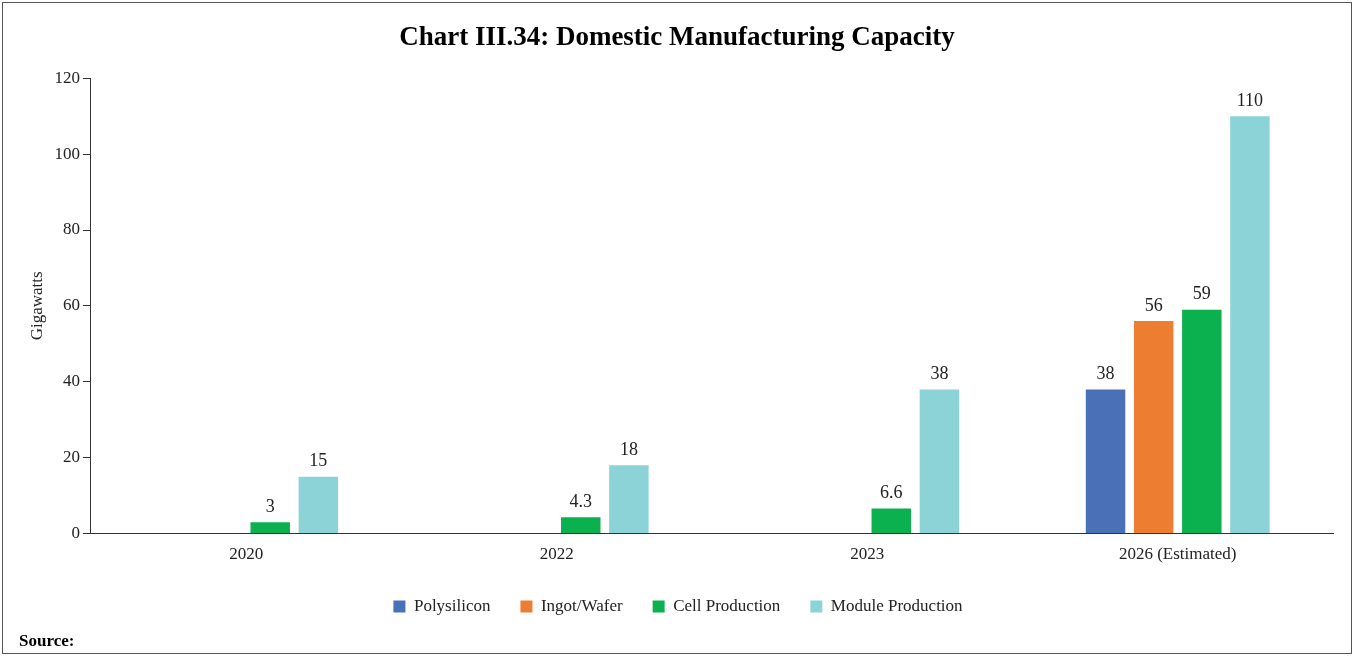 The height and width of the screenshot is (656, 1354). I want to click on source-note: Source:, so click(47, 640).